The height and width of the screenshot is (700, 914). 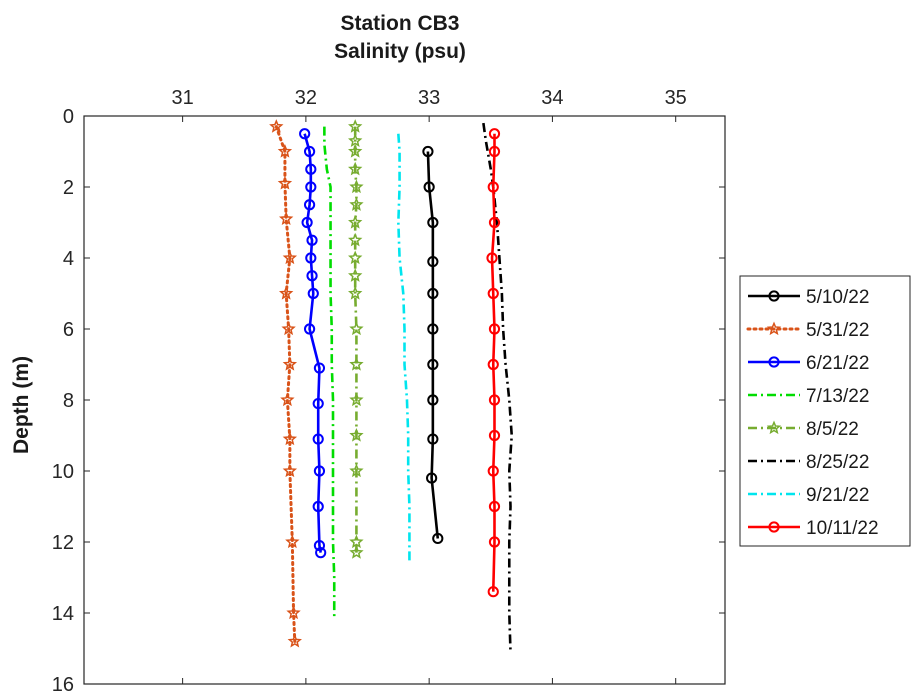 I want to click on legend-label-3: 7/13/22, so click(x=837, y=396).